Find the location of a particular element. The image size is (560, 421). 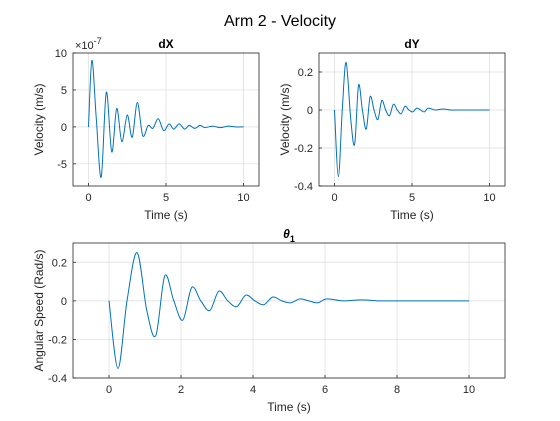

x-tick-label: 8 is located at coordinates (397, 390).